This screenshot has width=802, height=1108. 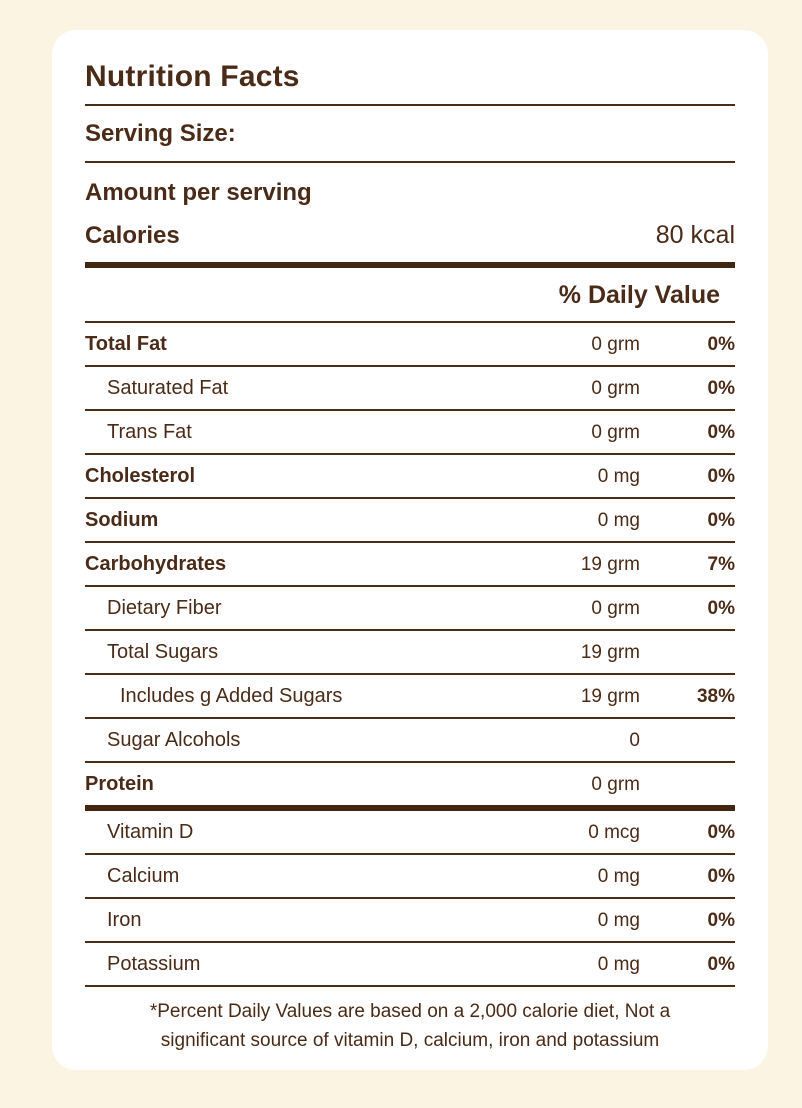 What do you see at coordinates (715, 696) in the screenshot?
I see `row-percent: 38%` at bounding box center [715, 696].